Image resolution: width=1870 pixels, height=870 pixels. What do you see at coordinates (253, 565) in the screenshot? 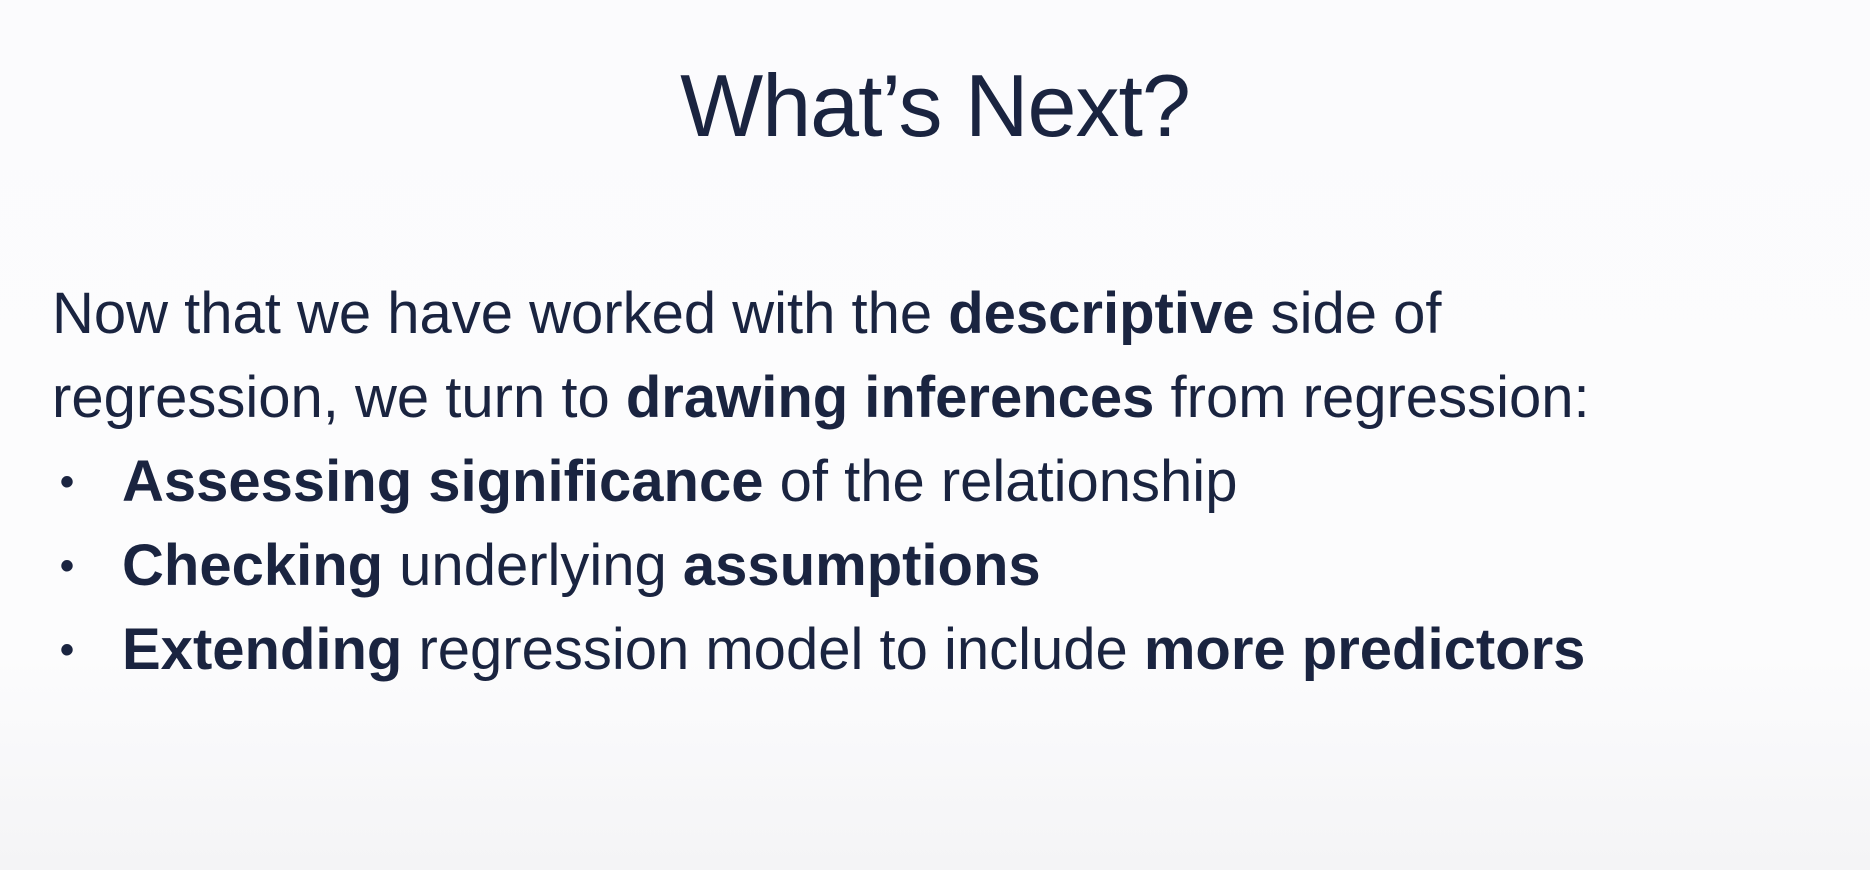
I see `text-run-bold: Checking` at bounding box center [253, 565].